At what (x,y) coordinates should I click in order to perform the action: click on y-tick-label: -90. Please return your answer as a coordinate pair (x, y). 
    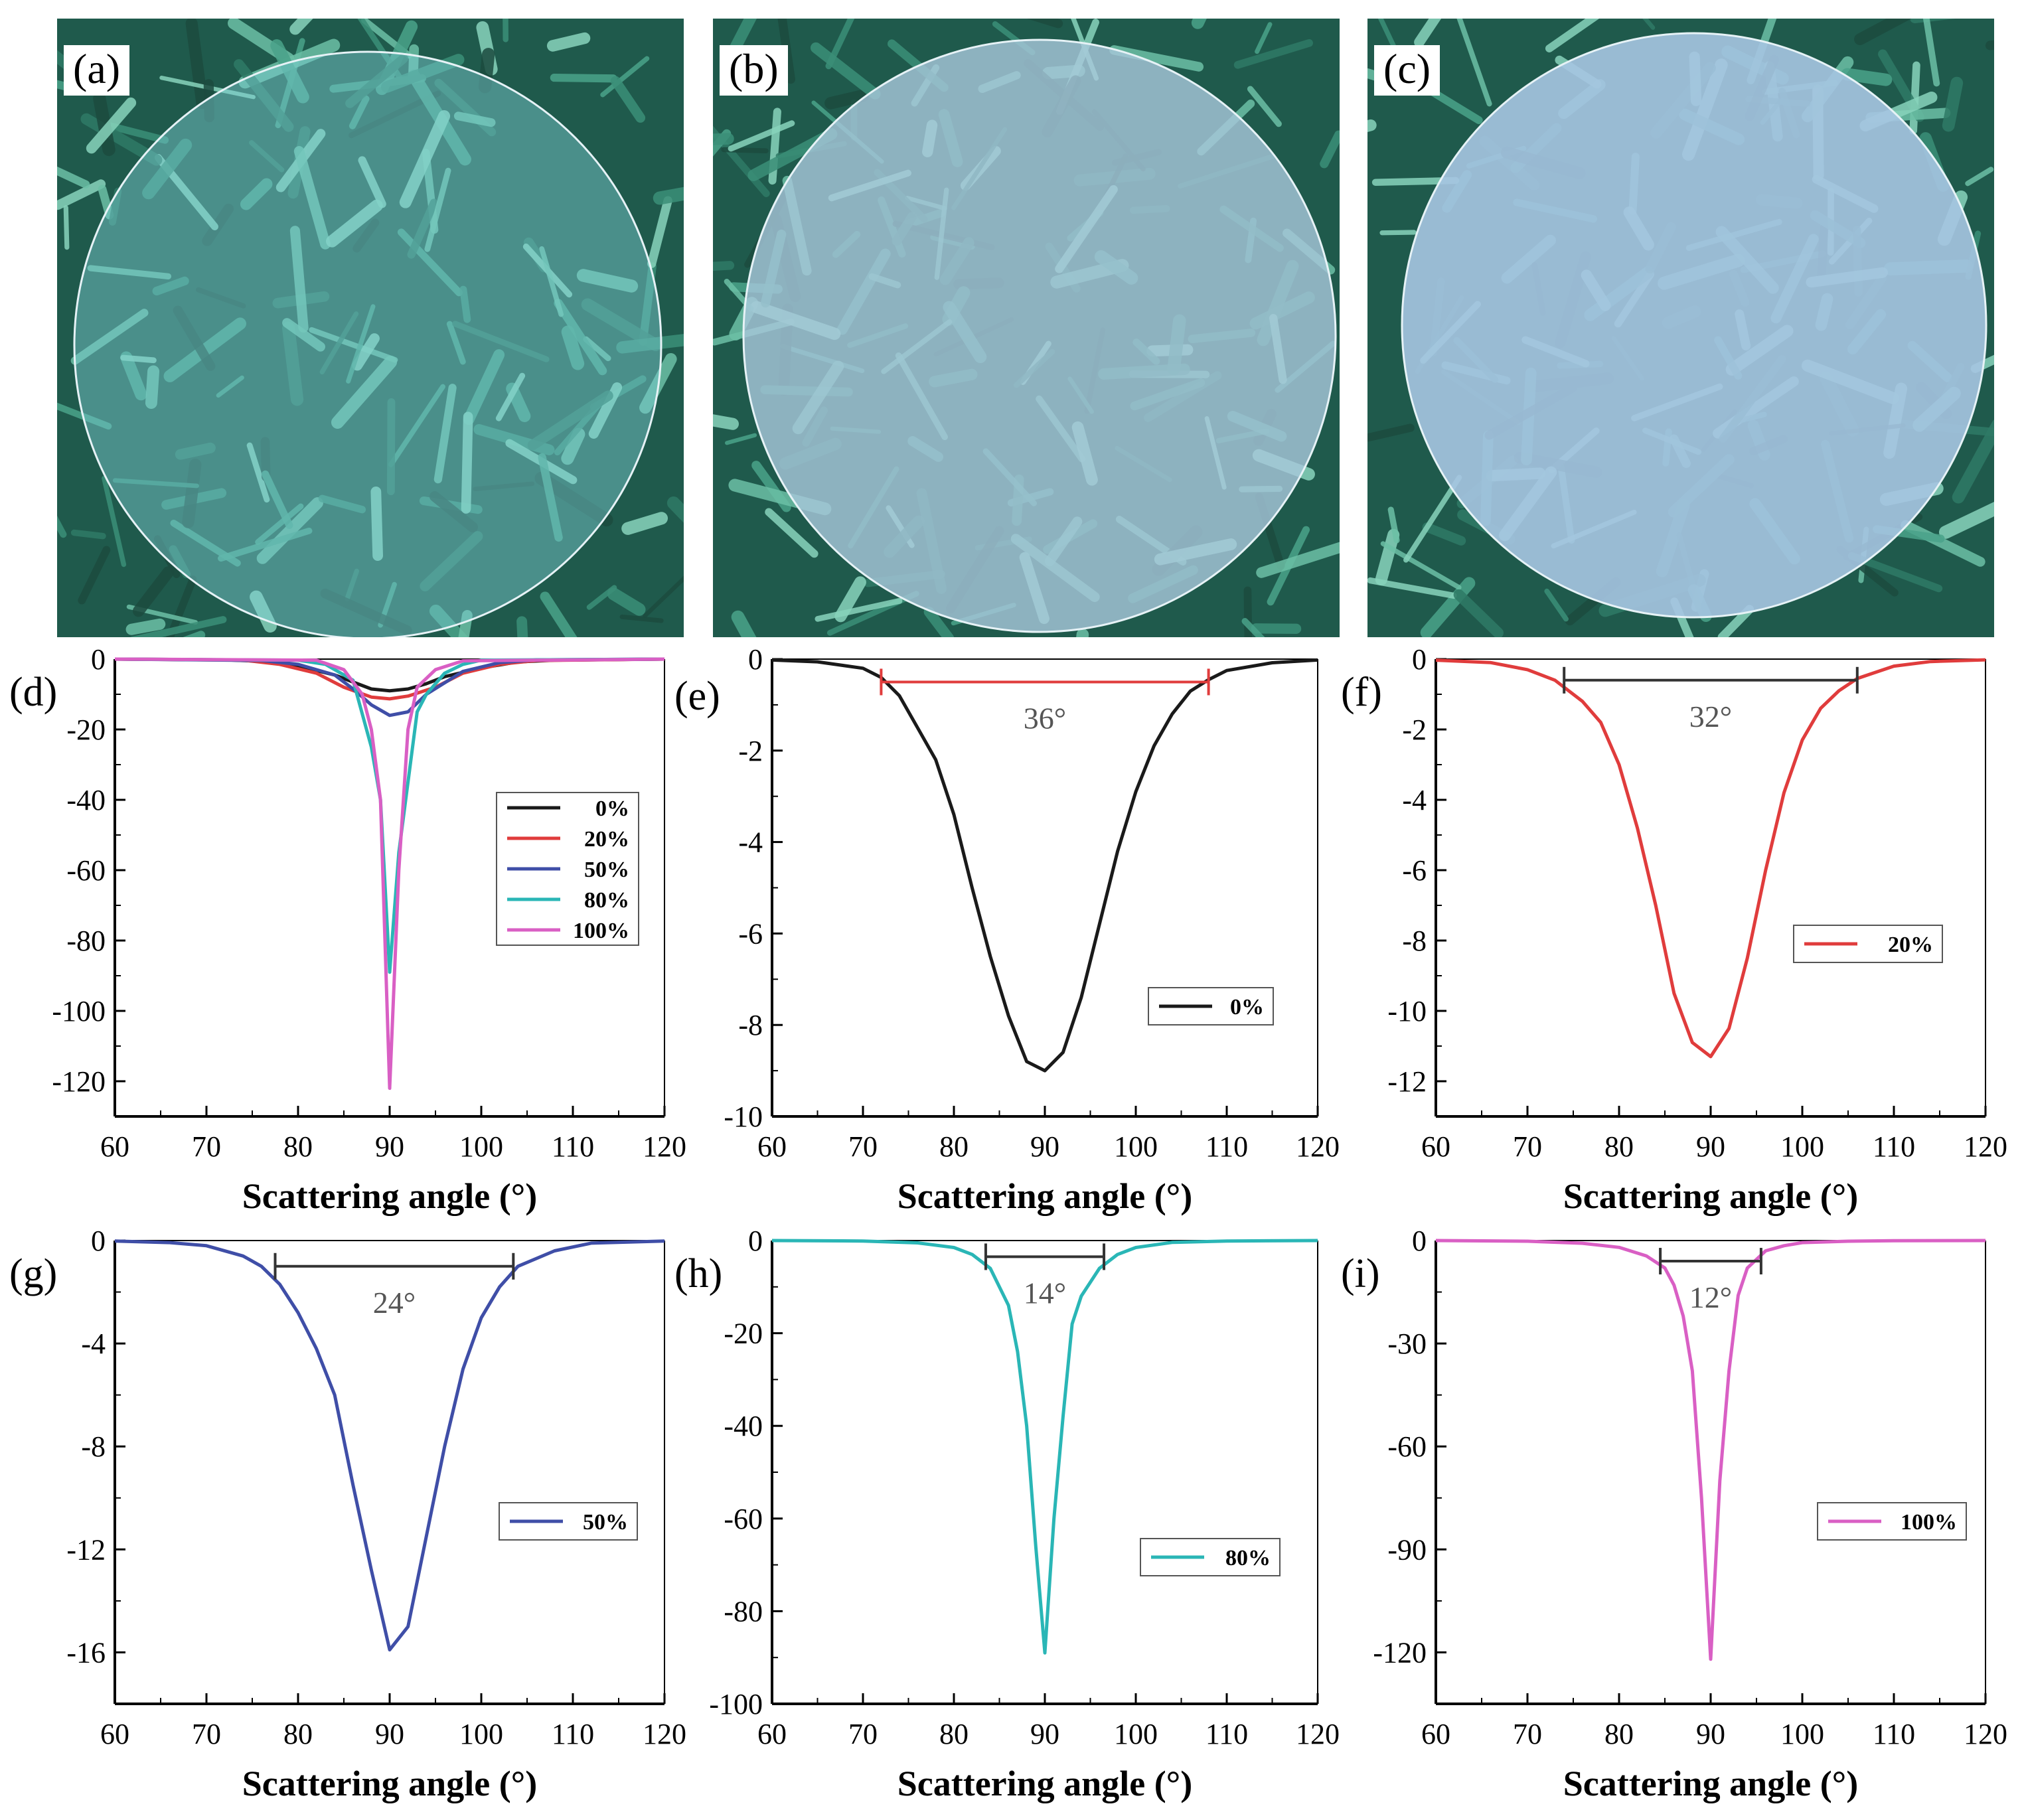
    Looking at the image, I should click on (1407, 1550).